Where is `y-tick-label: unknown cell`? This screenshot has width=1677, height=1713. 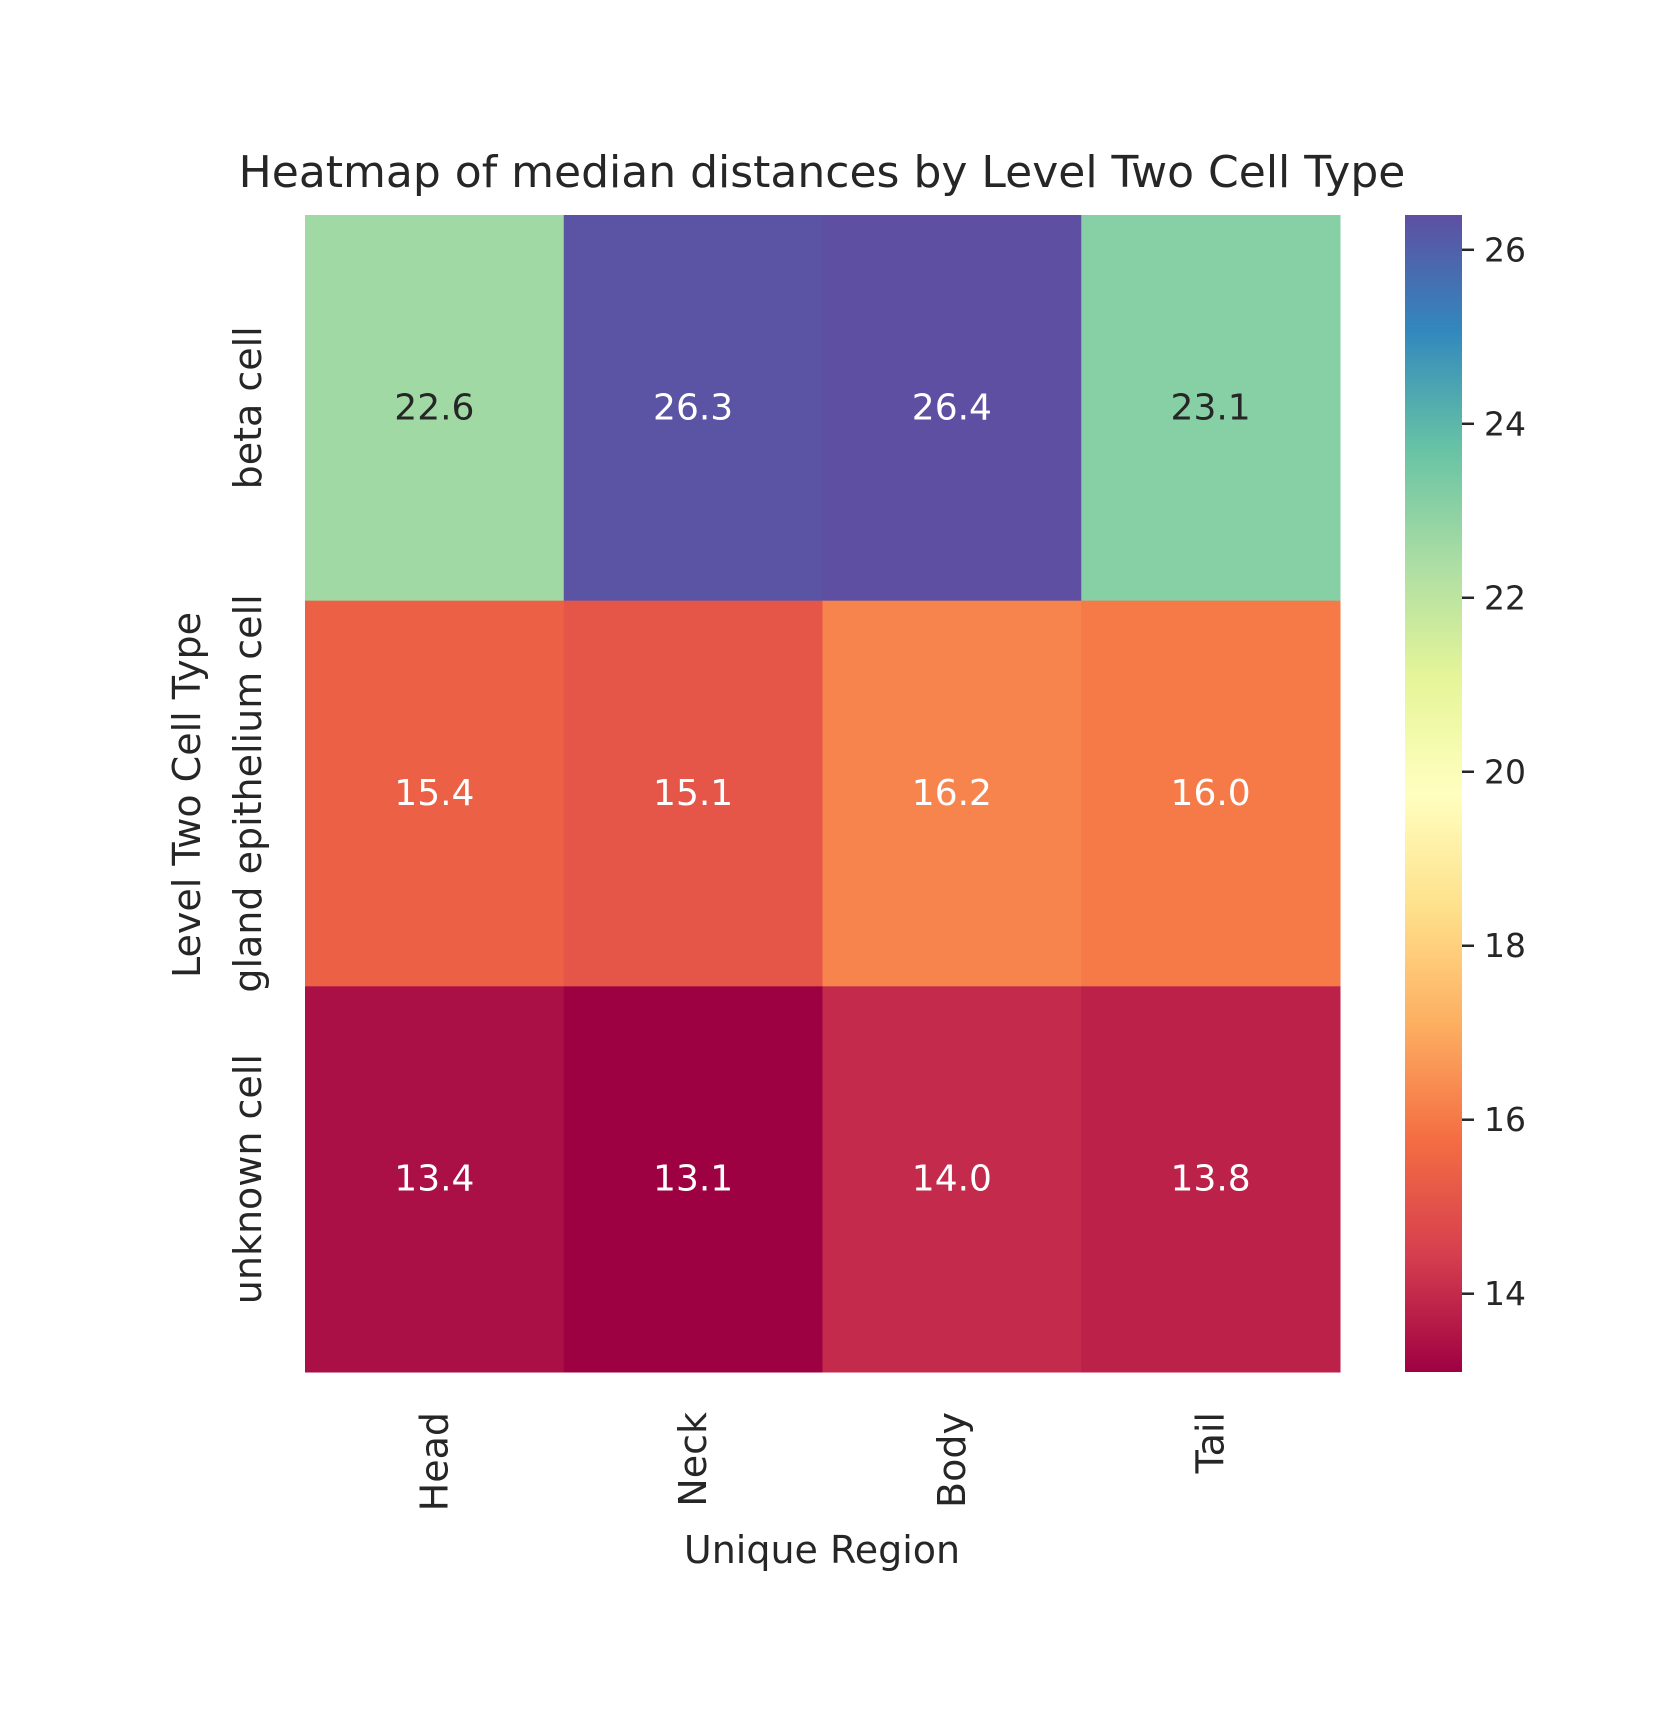 y-tick-label: unknown cell is located at coordinates (248, 1179).